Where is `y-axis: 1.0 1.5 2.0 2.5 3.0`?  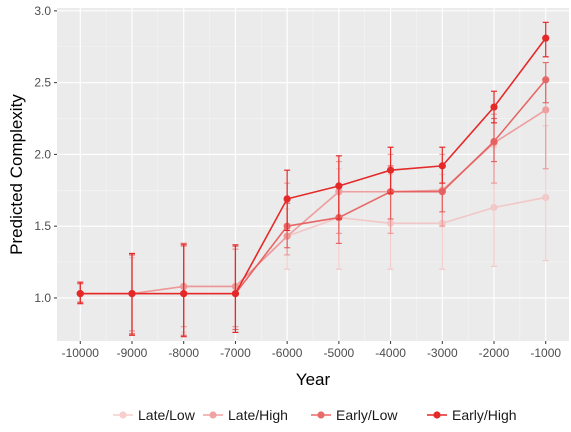
y-axis: 1.0 1.5 2.0 2.5 3.0 is located at coordinates (45, 154).